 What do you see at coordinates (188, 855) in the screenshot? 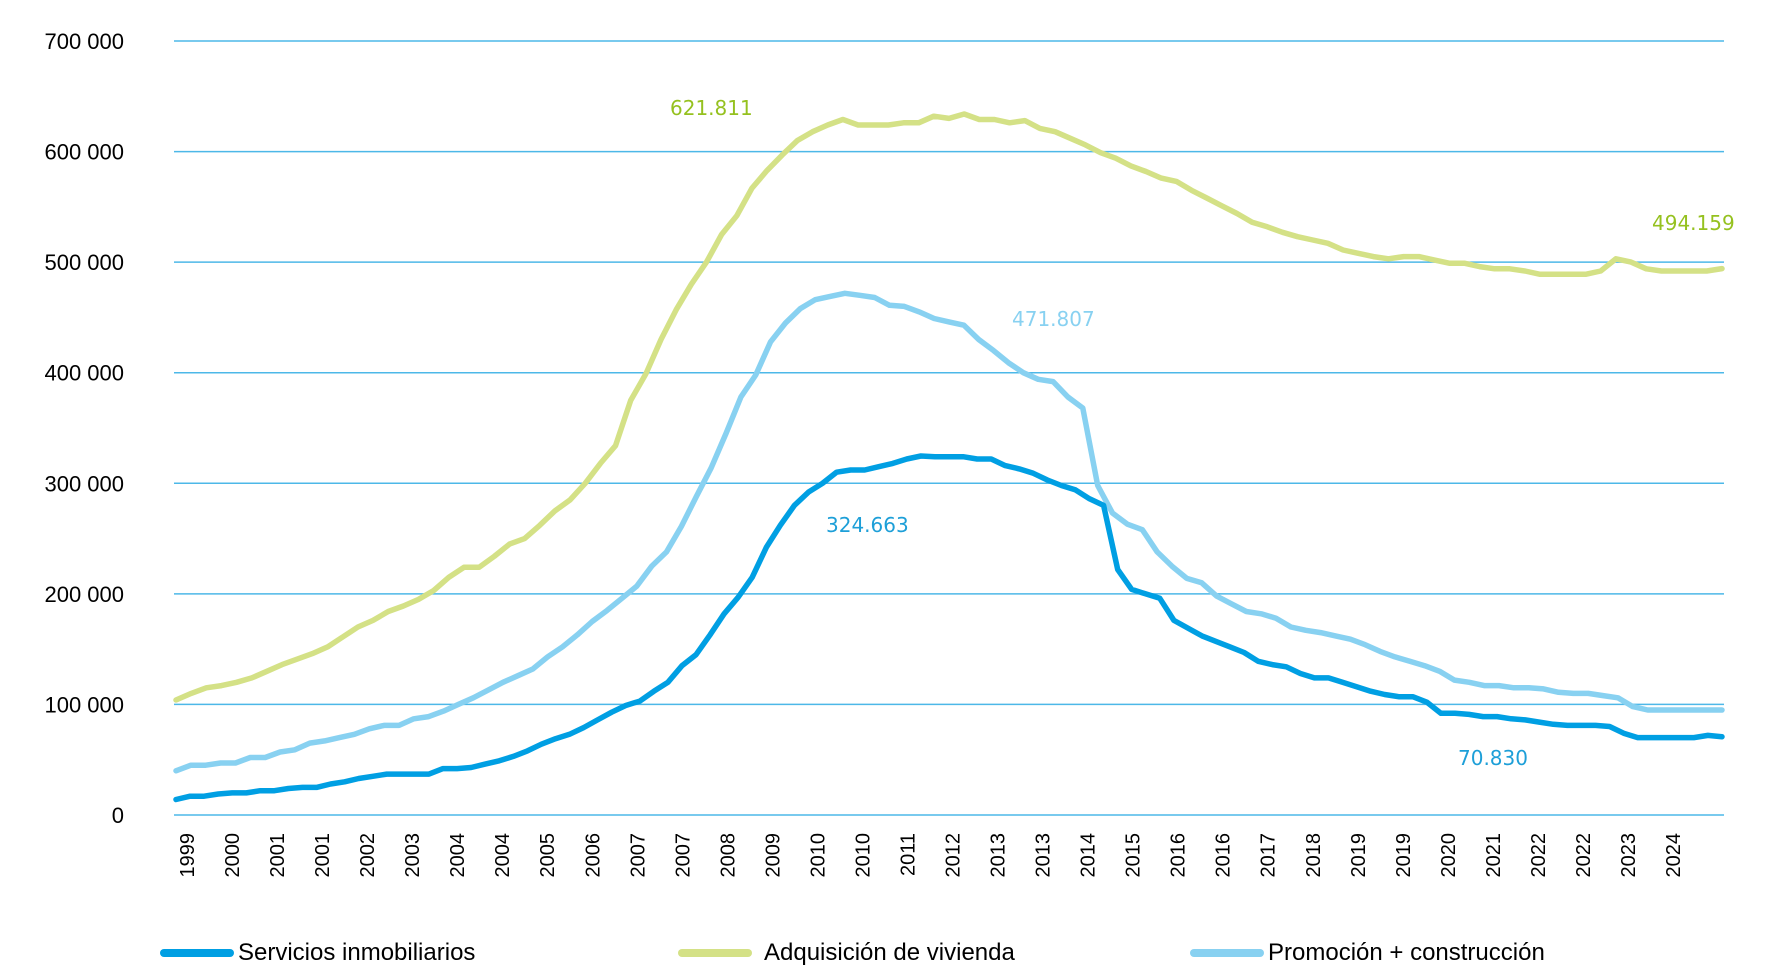
I see `x-tick-label: 1999` at bounding box center [188, 855].